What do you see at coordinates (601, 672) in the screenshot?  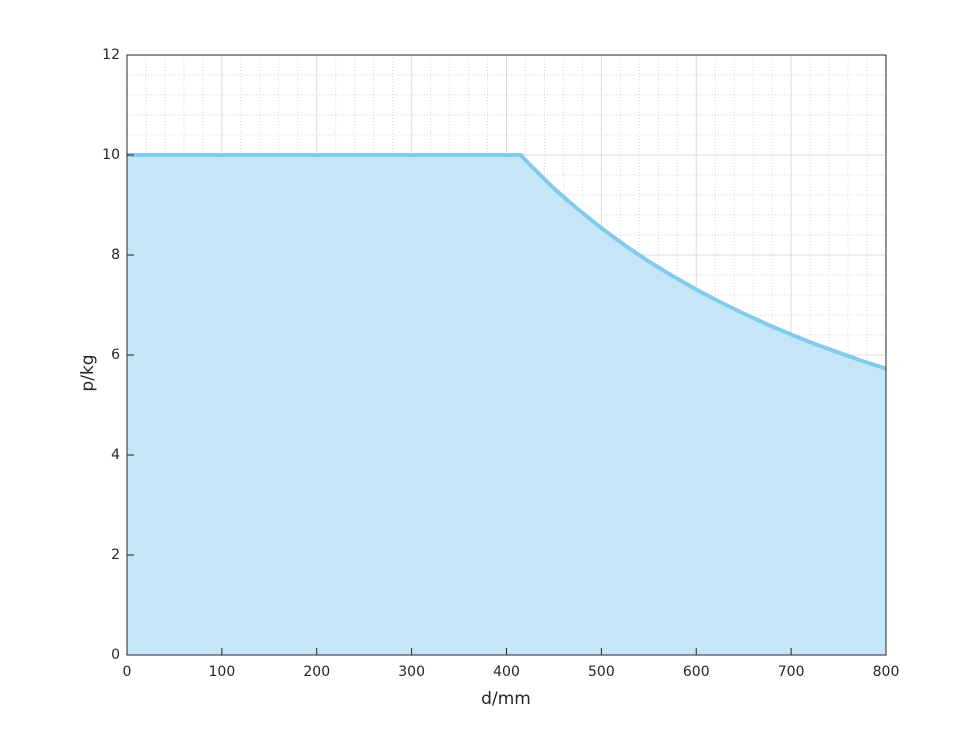 I see `x-tick-label: 500` at bounding box center [601, 672].